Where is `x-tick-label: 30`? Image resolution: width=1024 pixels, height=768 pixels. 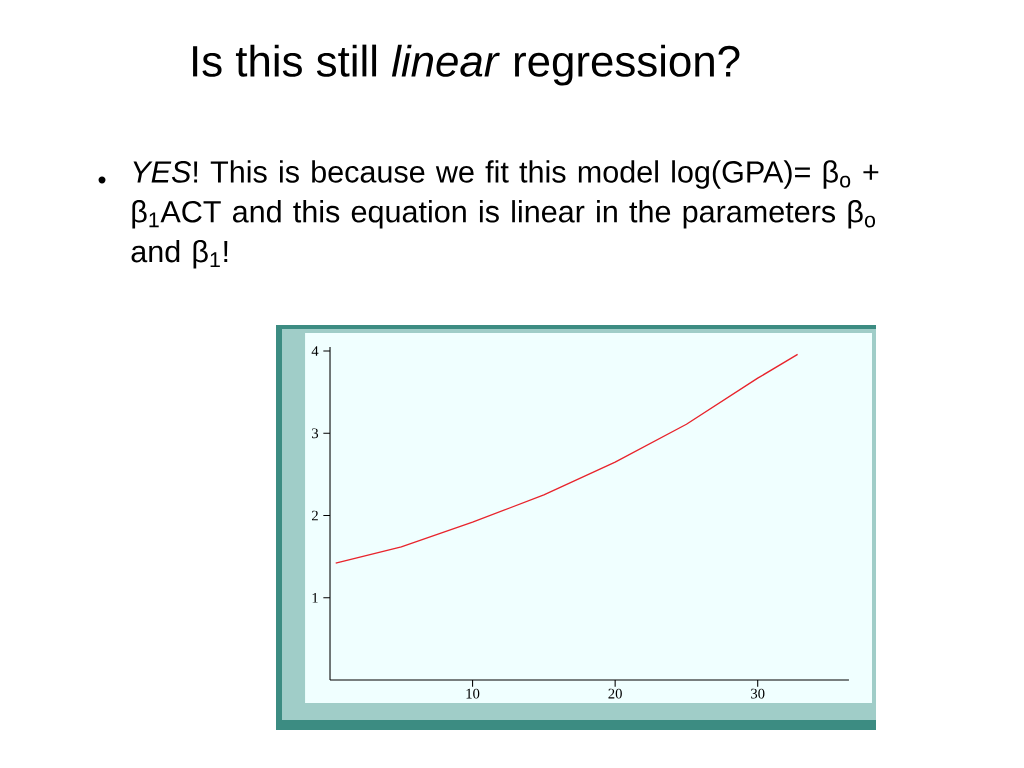 x-tick-label: 30 is located at coordinates (758, 693).